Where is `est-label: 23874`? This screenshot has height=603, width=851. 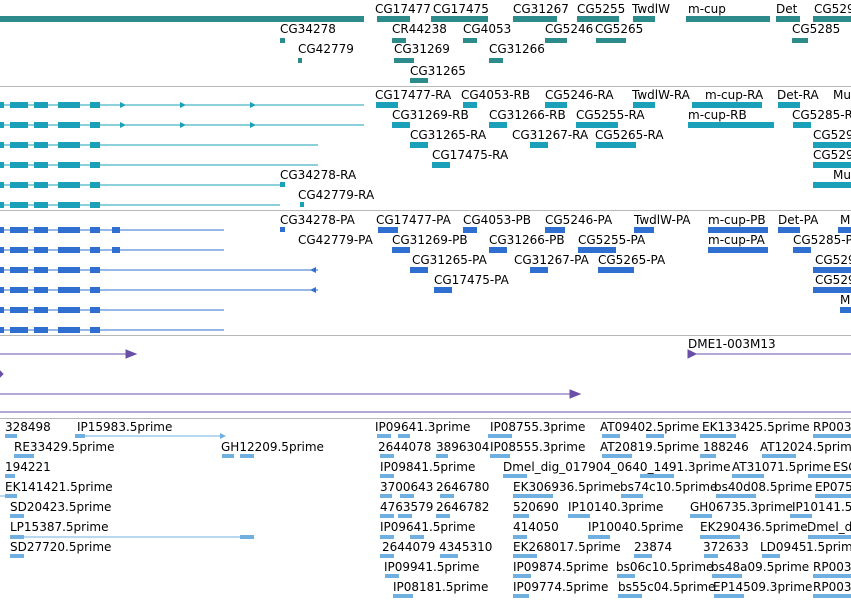 est-label: 23874 is located at coordinates (653, 547).